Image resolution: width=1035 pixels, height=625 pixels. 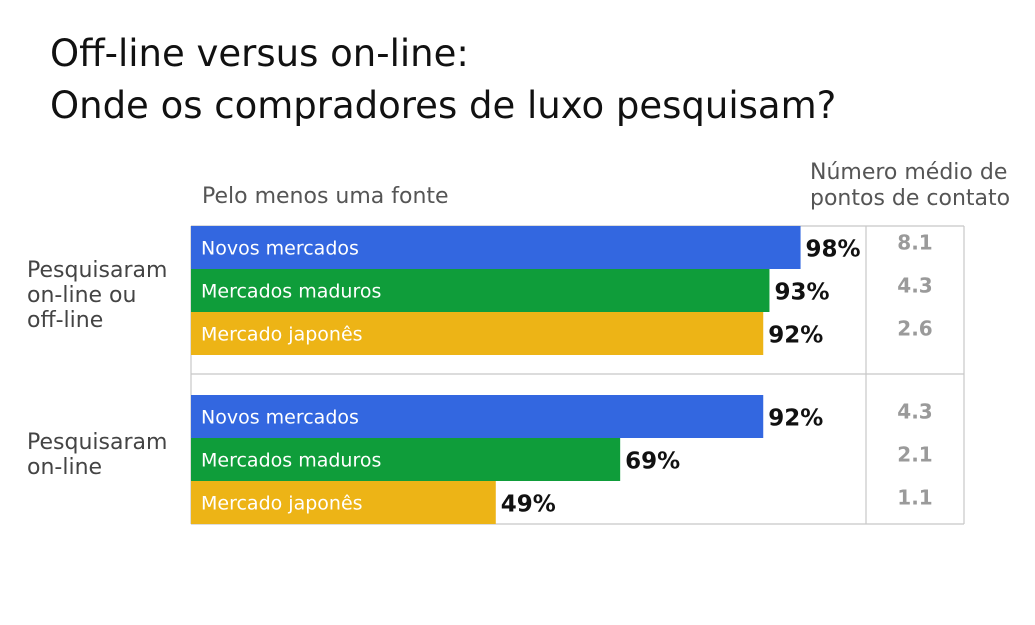 I want to click on group-label-line: off-line, so click(x=65, y=320).